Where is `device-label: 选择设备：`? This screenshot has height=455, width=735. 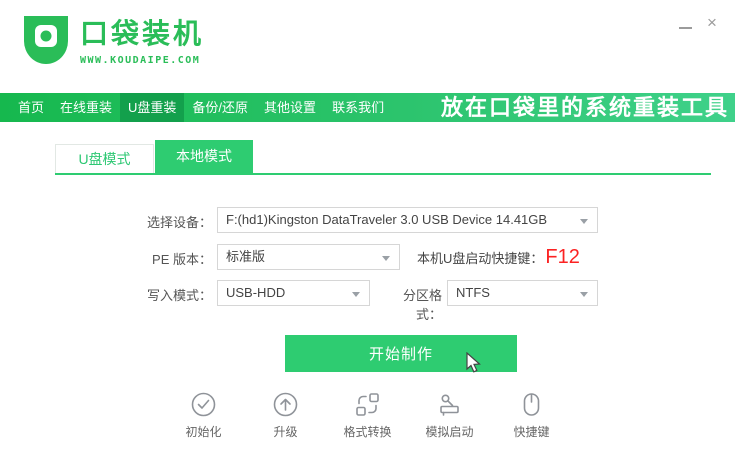
device-label: 选择设备： is located at coordinates (179, 222).